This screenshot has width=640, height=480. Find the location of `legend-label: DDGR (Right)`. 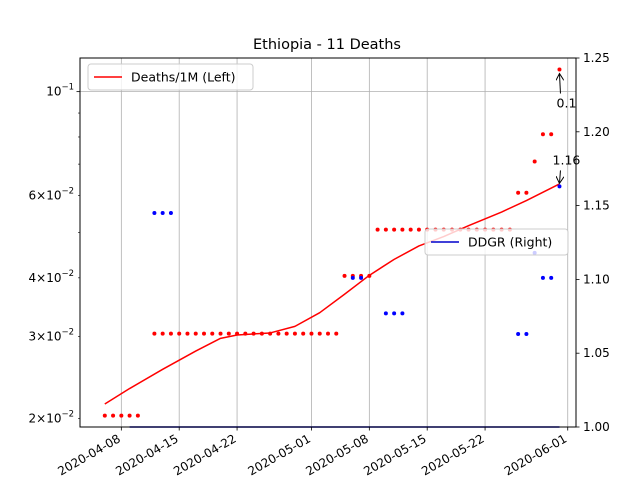

legend-label: DDGR (Right) is located at coordinates (510, 242).